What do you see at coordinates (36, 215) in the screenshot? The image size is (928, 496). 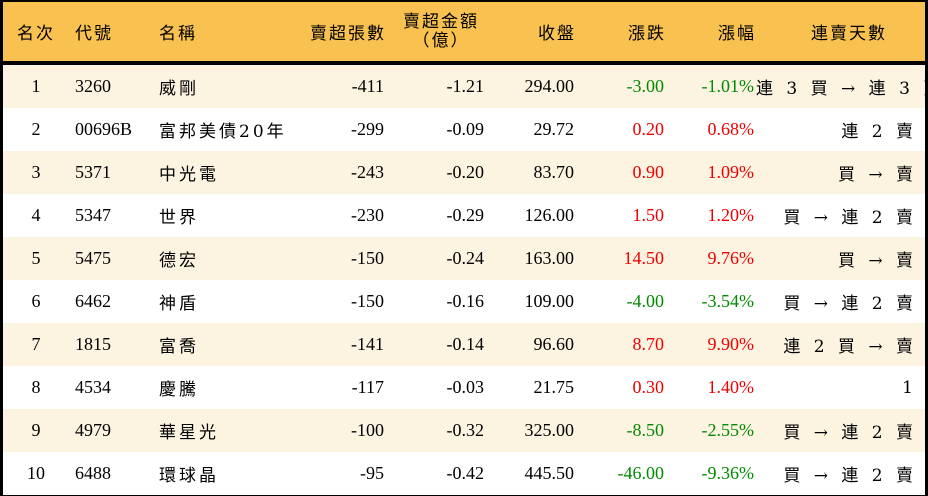 I see `rank-cell: 4` at bounding box center [36, 215].